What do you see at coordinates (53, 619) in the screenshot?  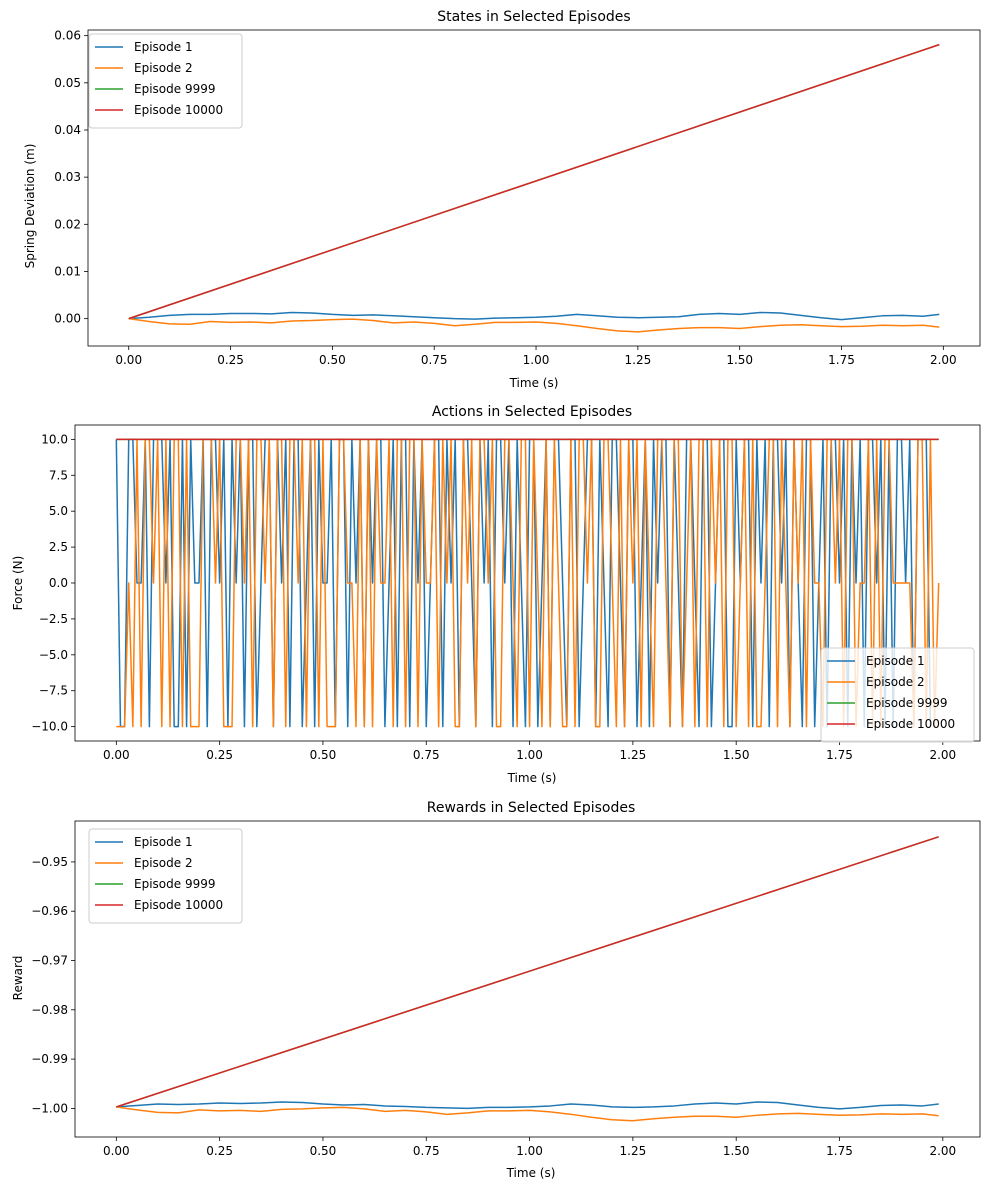 I see `y-tick-label: −2.5` at bounding box center [53, 619].